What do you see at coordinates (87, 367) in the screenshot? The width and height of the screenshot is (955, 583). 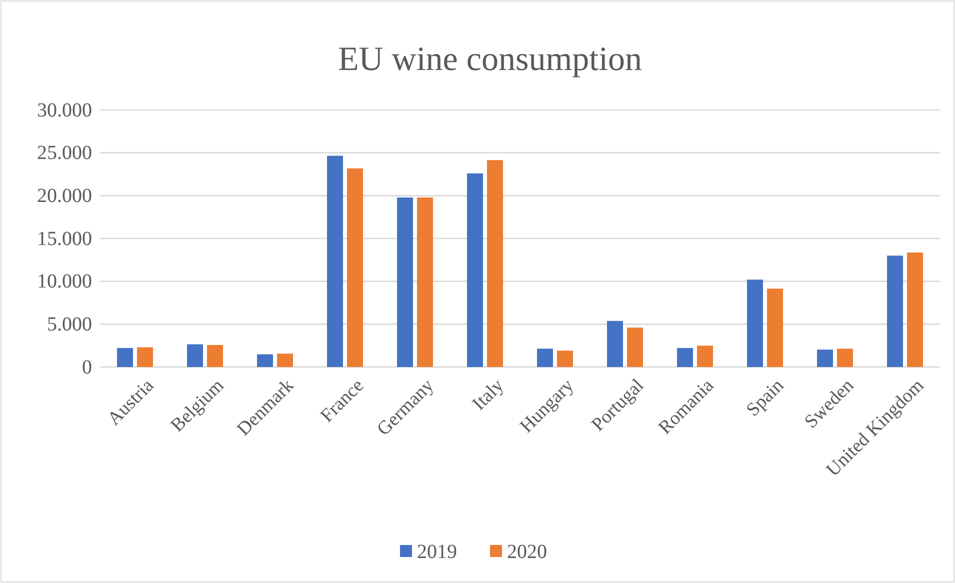 I see `y-tick-label: 0` at bounding box center [87, 367].